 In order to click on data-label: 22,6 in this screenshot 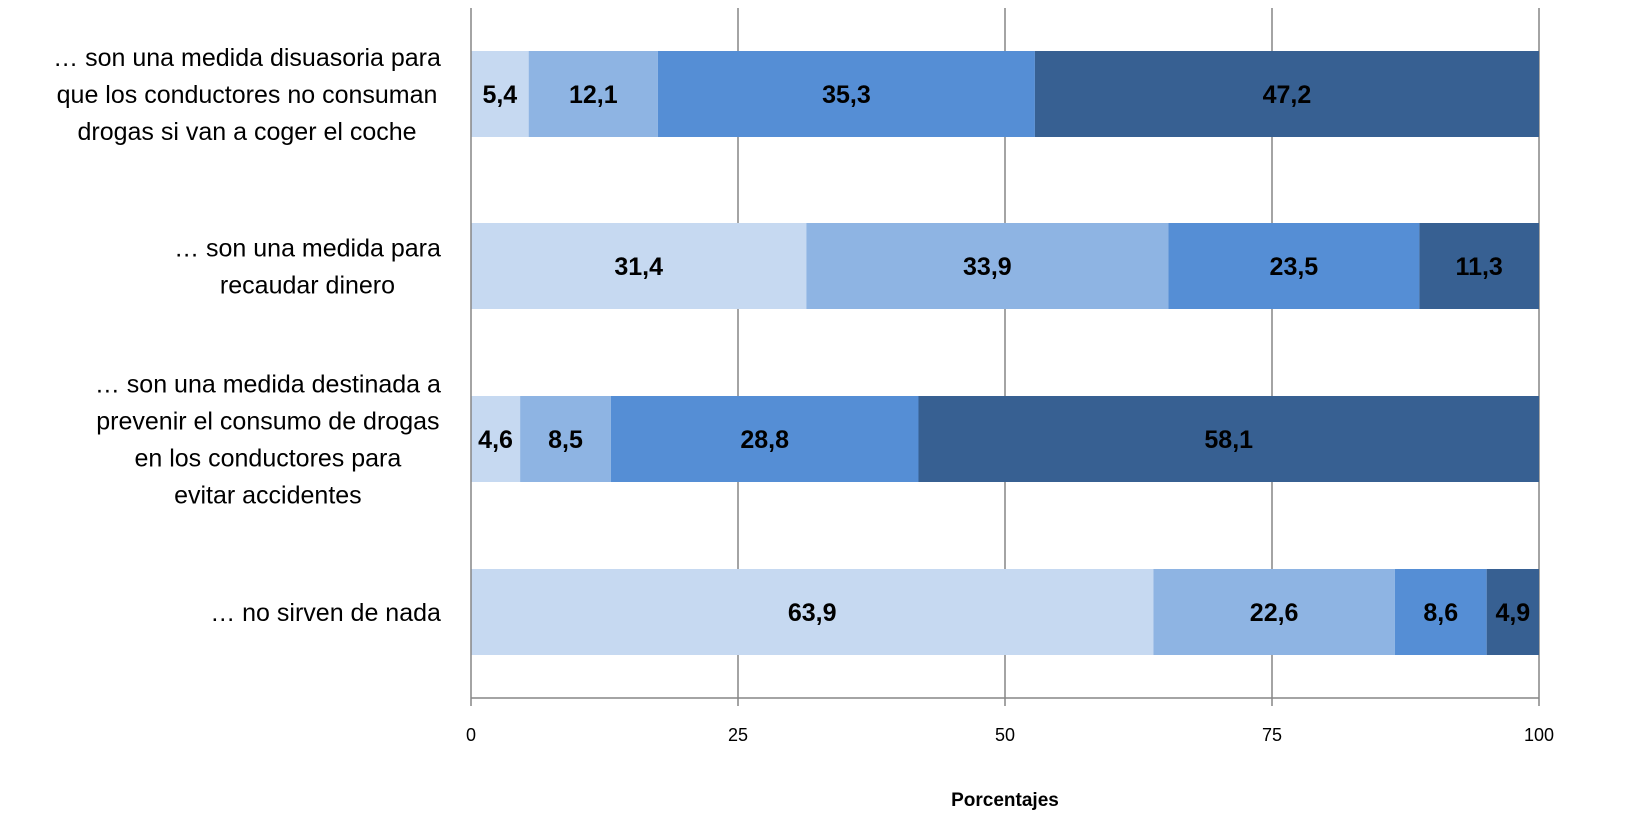, I will do `click(1274, 613)`.